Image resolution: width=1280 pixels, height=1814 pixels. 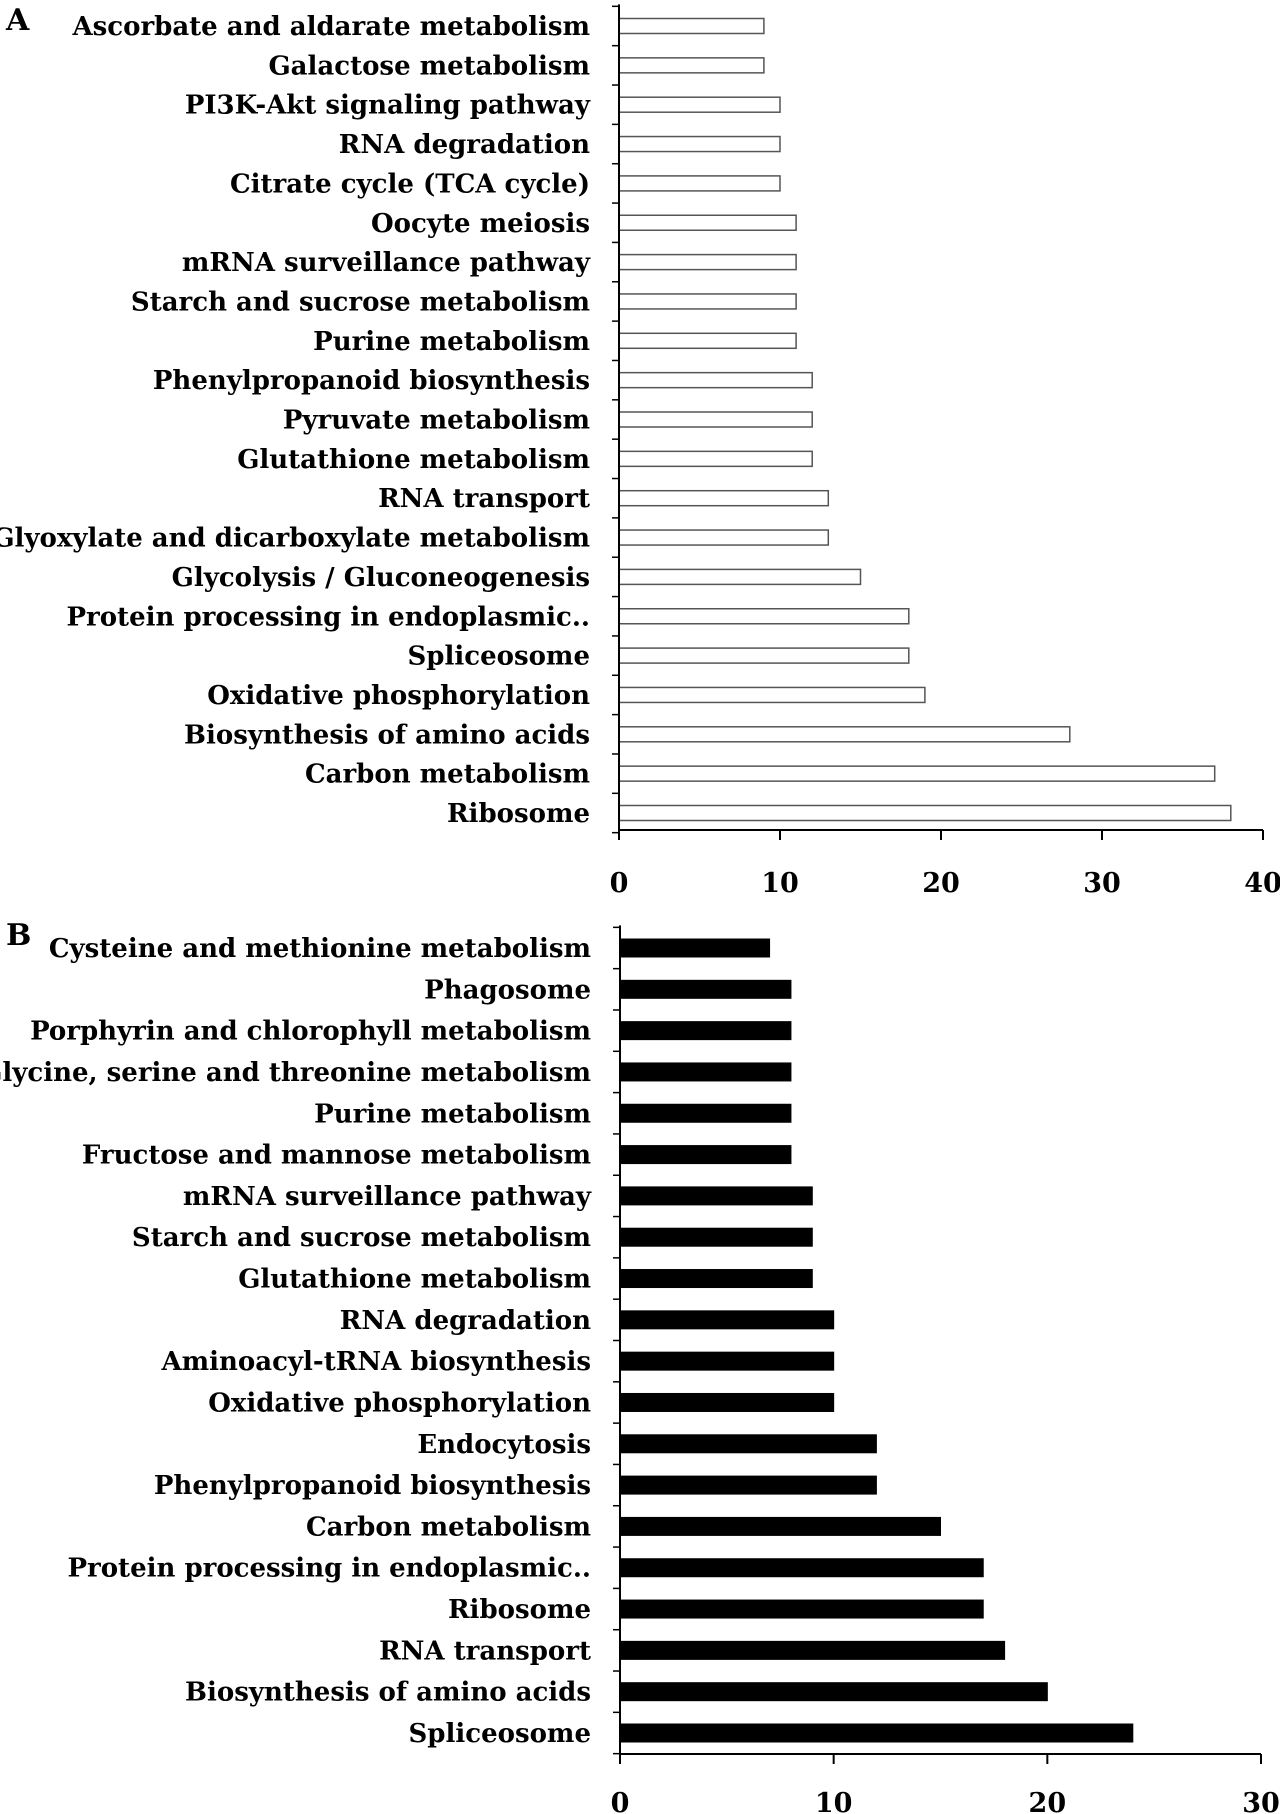 I want to click on panel-b-category-label: Spliceosome, so click(x=500, y=1734).